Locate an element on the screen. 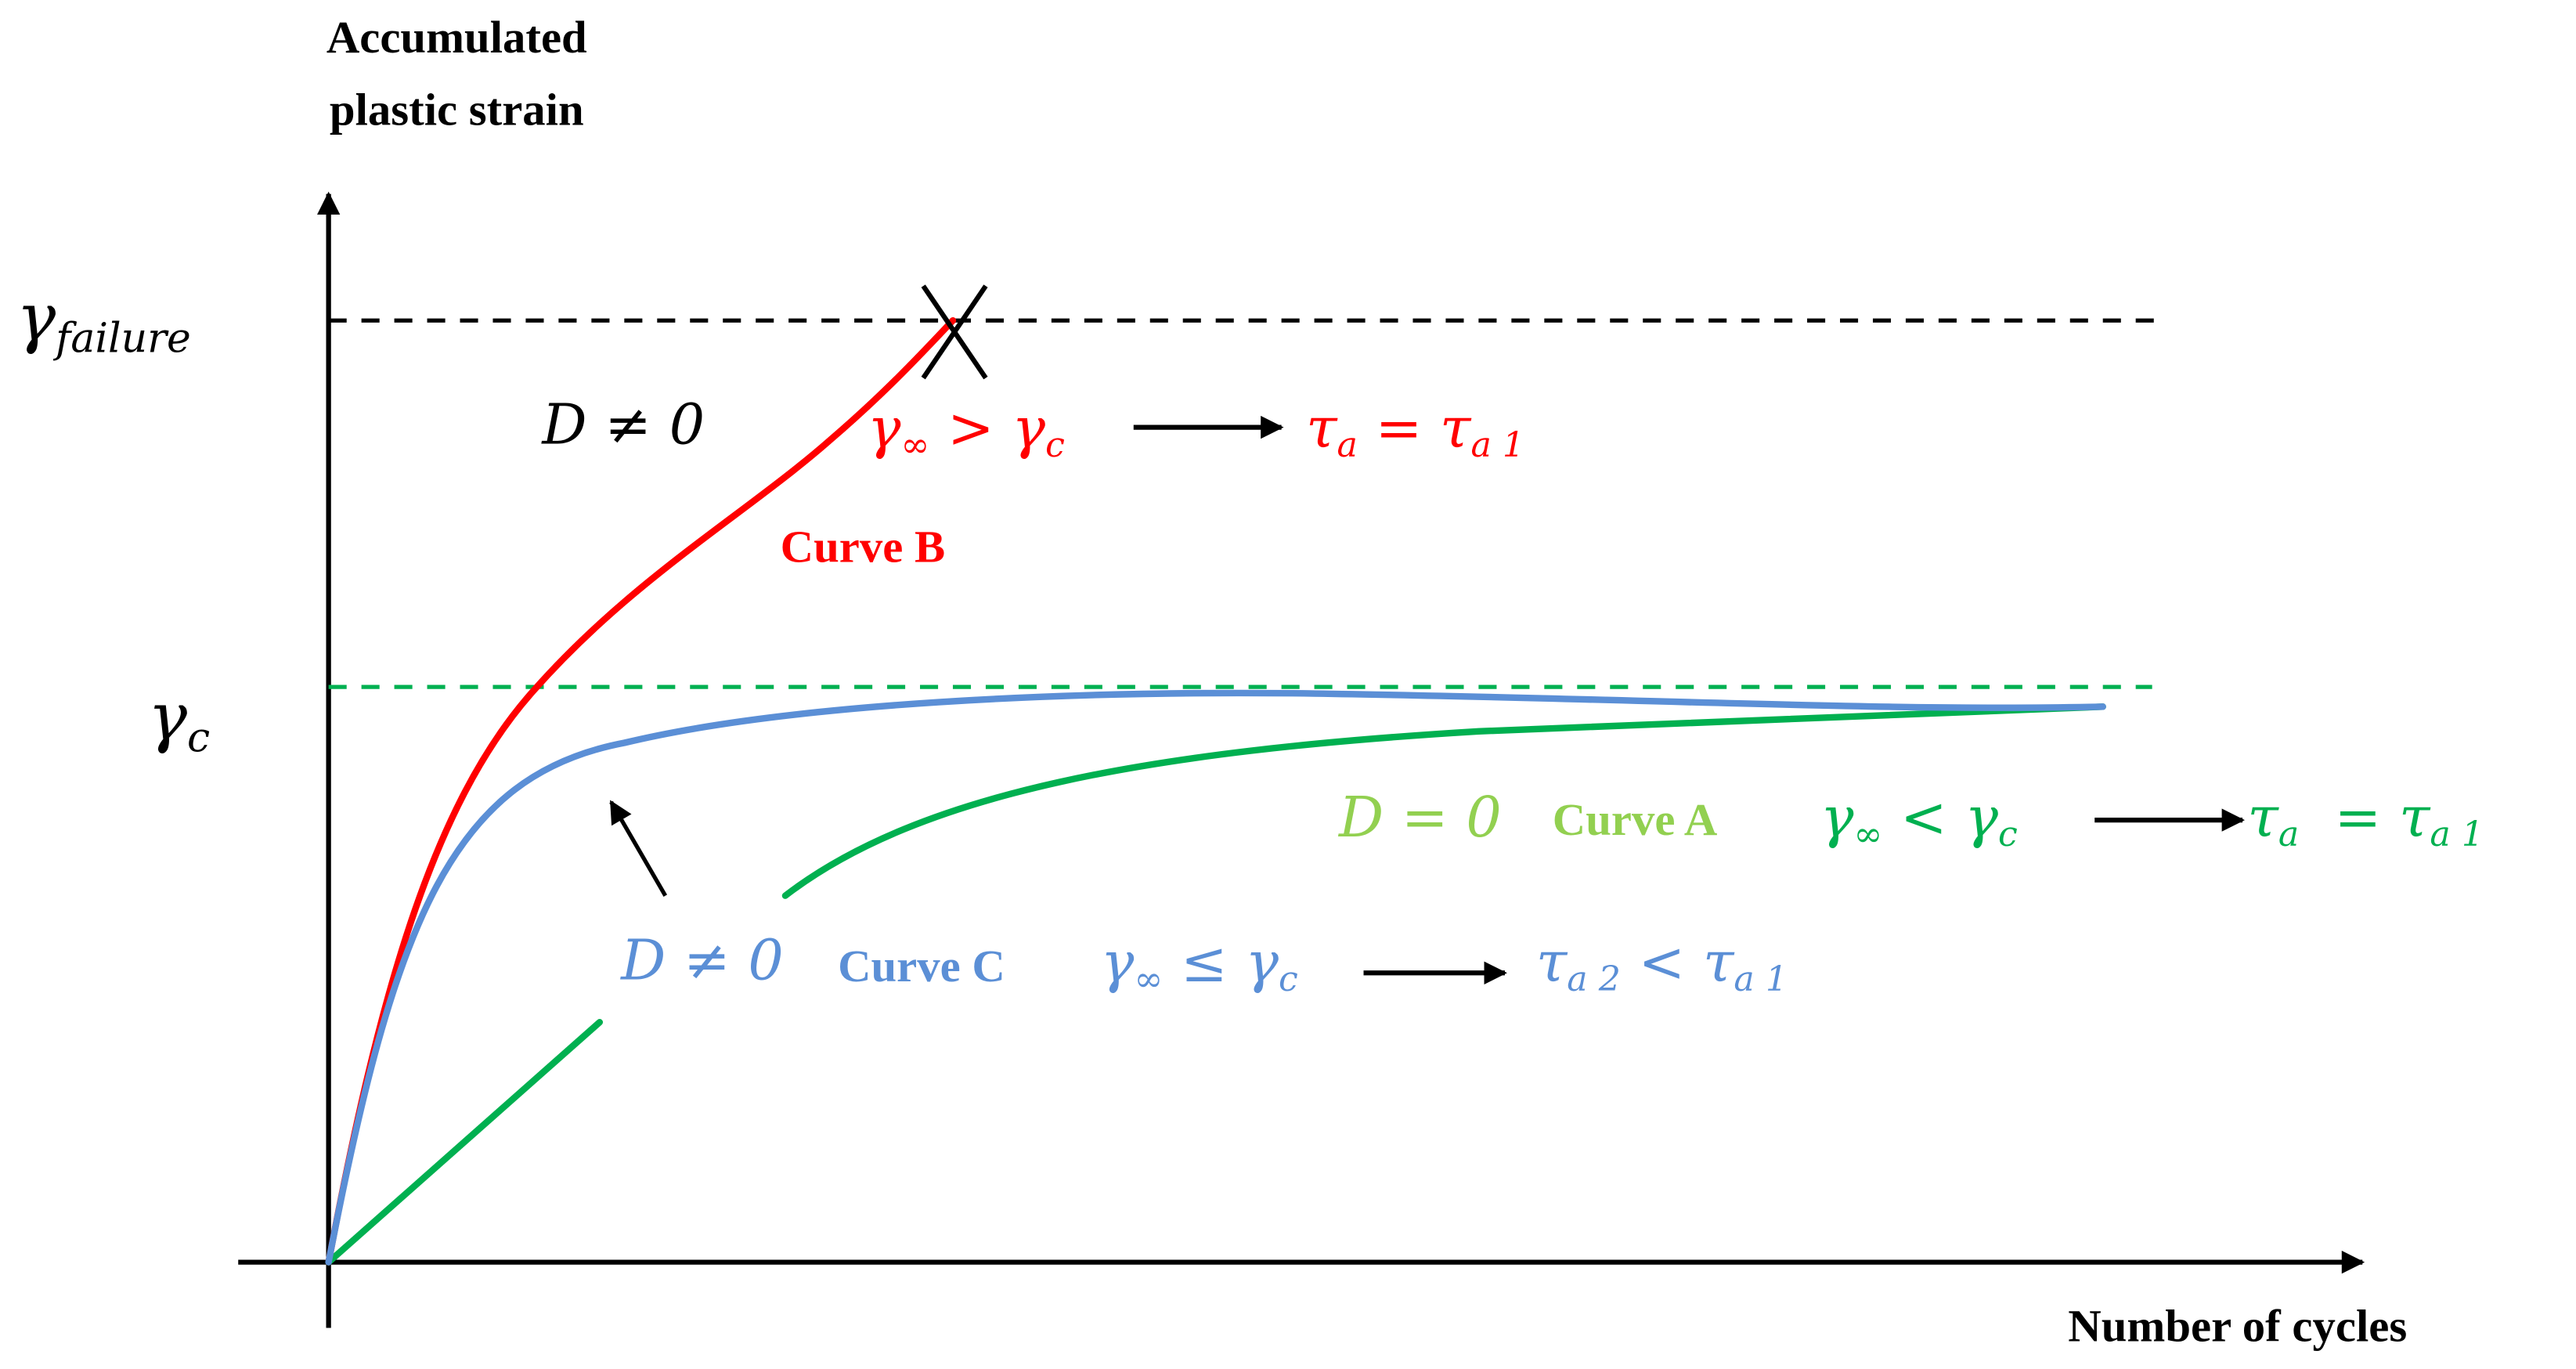  damage-label: D = 0 is located at coordinates (1419, 817).